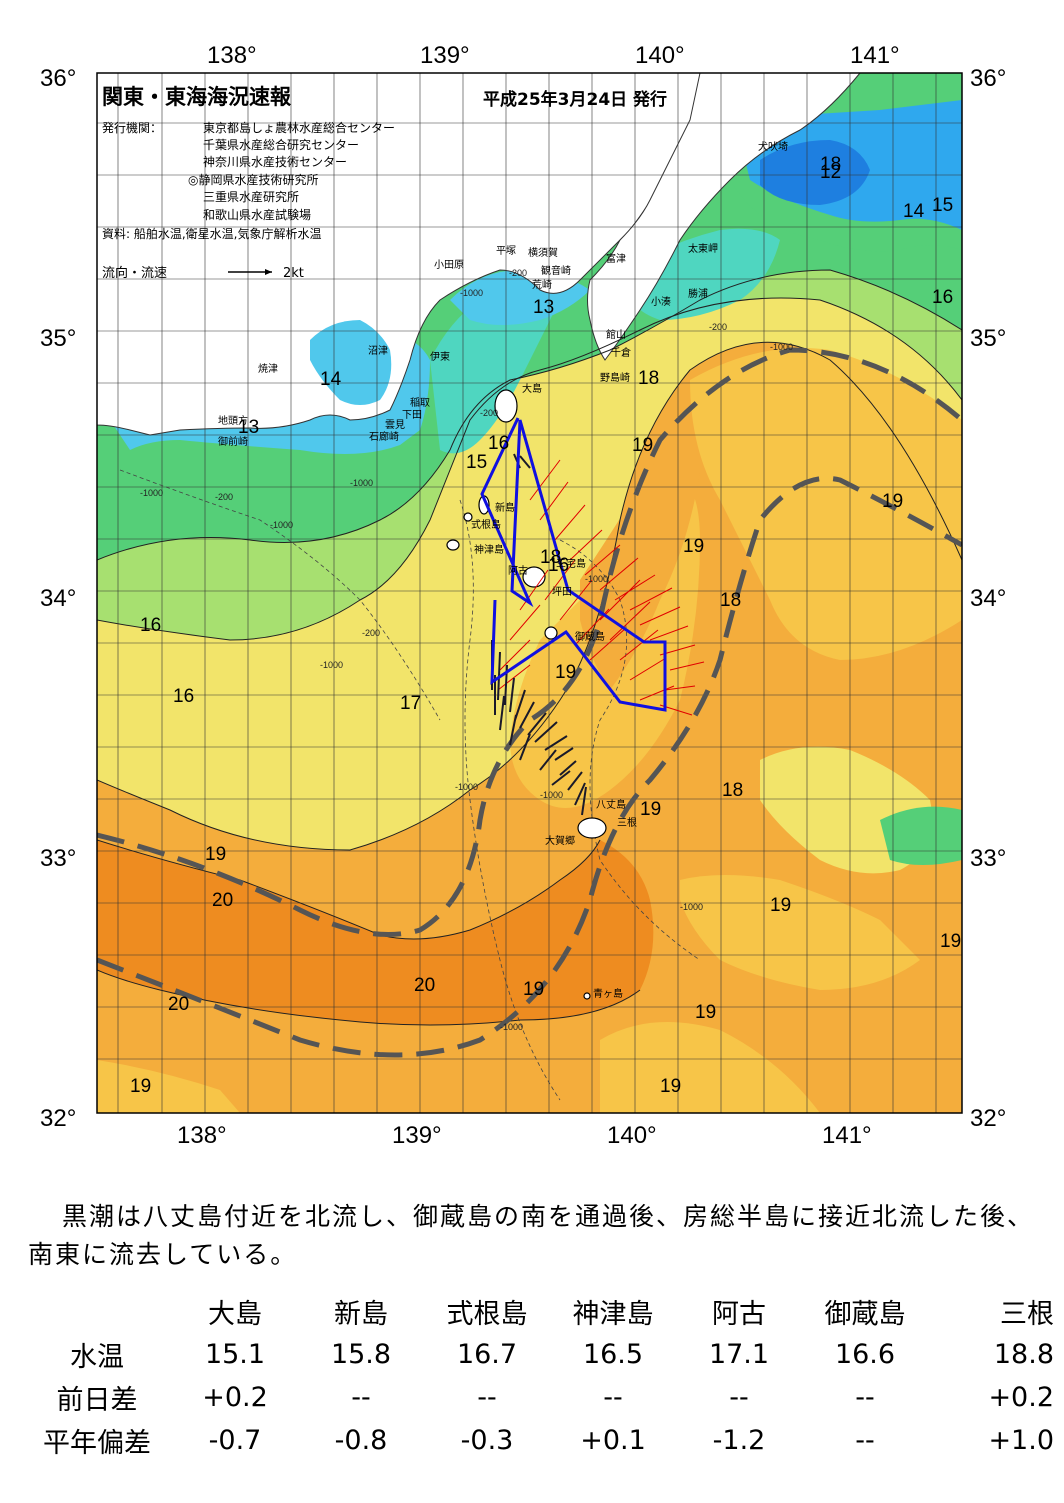  Describe the element at coordinates (1021, 1440) in the screenshot. I see `table-cell: +1.0` at that location.